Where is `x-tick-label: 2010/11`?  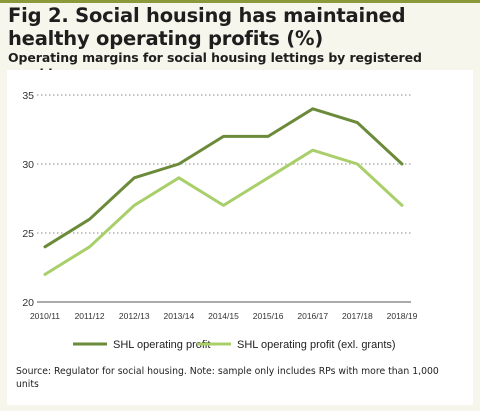
x-tick-label: 2010/11 is located at coordinates (45, 316).